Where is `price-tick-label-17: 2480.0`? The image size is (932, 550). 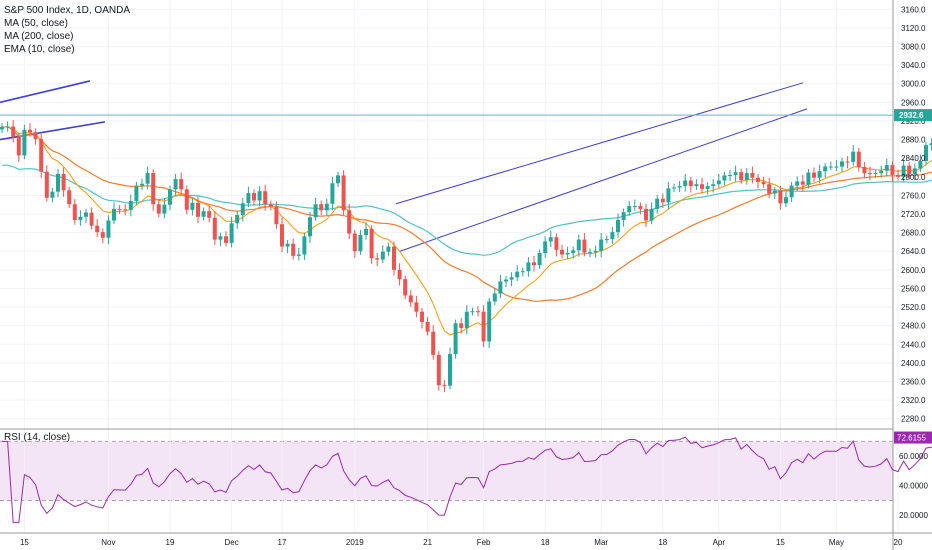 price-tick-label-17: 2480.0 is located at coordinates (913, 326).